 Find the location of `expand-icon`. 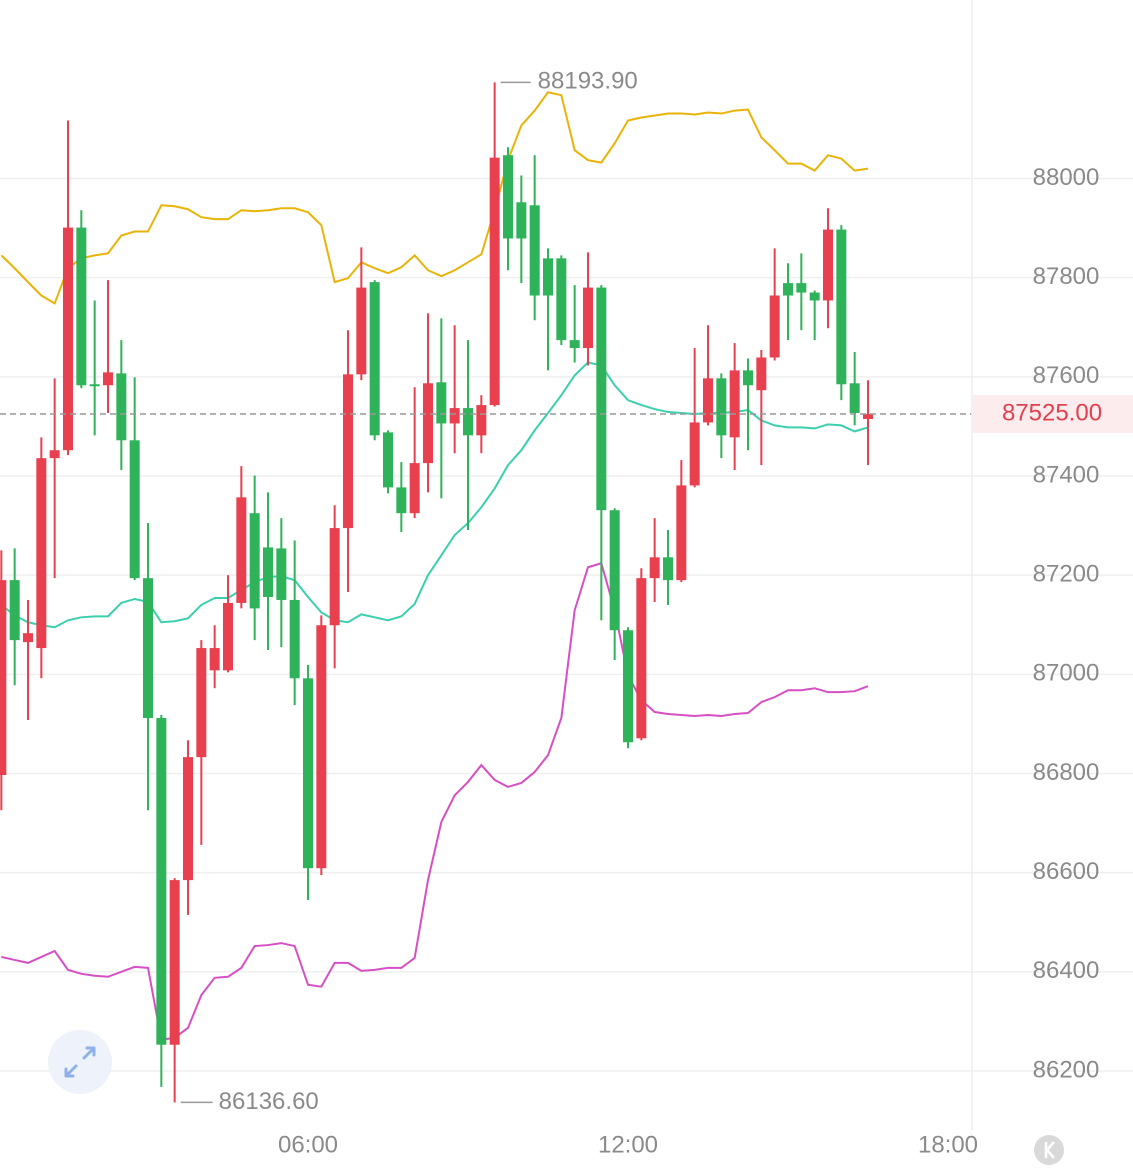

expand-icon is located at coordinates (80, 1062).